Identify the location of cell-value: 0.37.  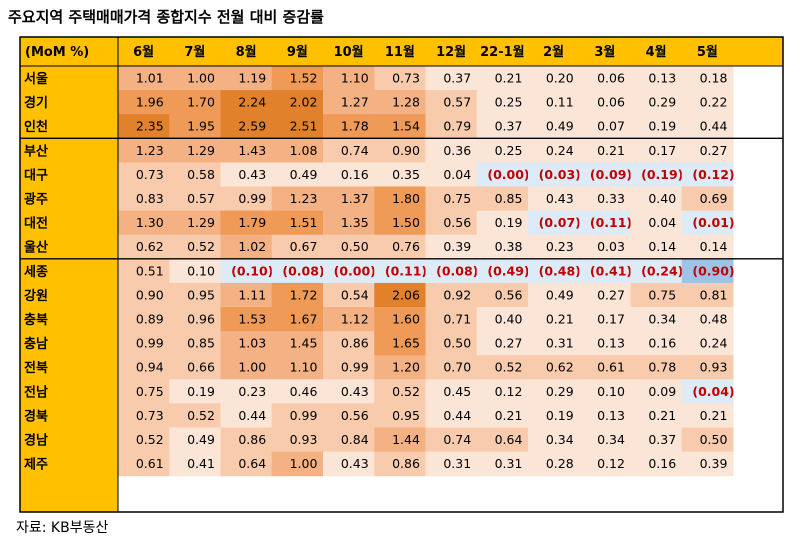
(662, 439).